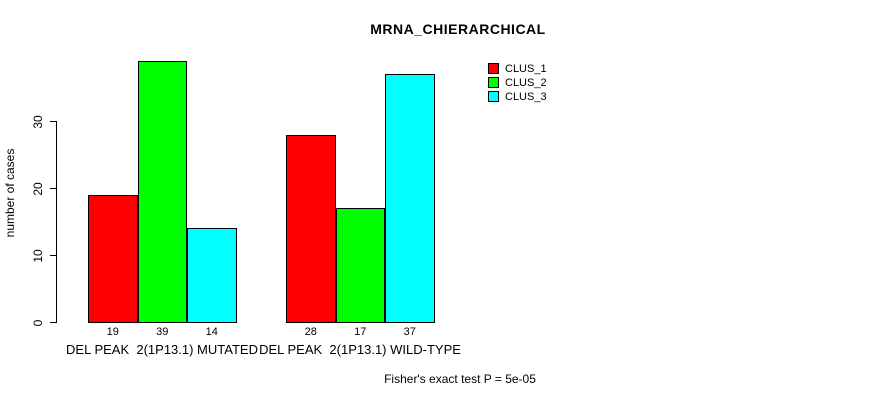 This screenshot has height=400, width=890. Describe the element at coordinates (162, 332) in the screenshot. I see `bar-value-label: 39` at that location.